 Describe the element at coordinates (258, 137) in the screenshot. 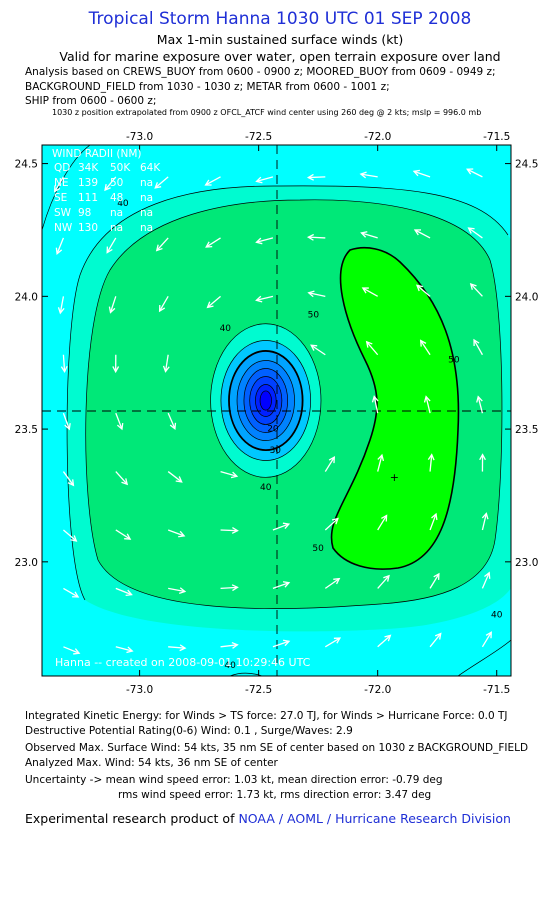

I see `x-tick-label-top-1: -72.5` at that location.